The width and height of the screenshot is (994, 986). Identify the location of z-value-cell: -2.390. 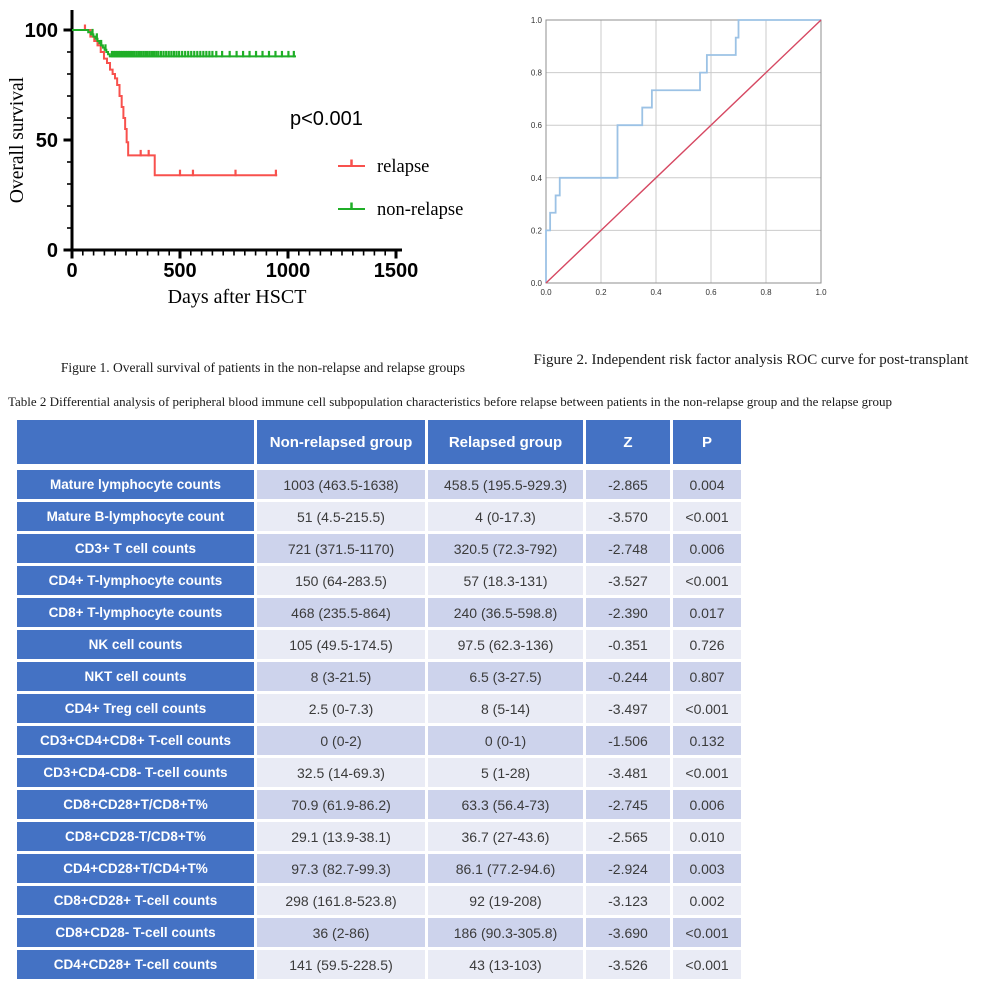
(628, 612).